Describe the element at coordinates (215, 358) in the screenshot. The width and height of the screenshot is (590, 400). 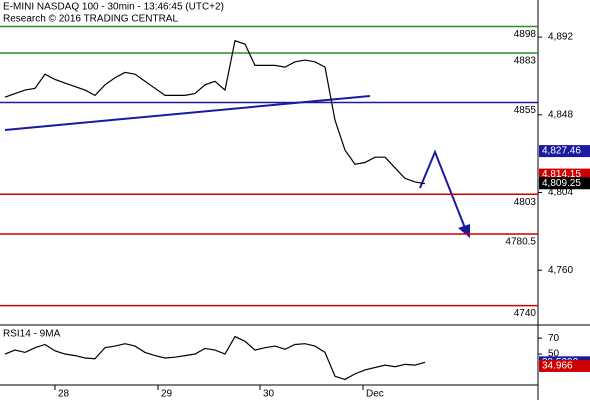
I see `price-line` at that location.